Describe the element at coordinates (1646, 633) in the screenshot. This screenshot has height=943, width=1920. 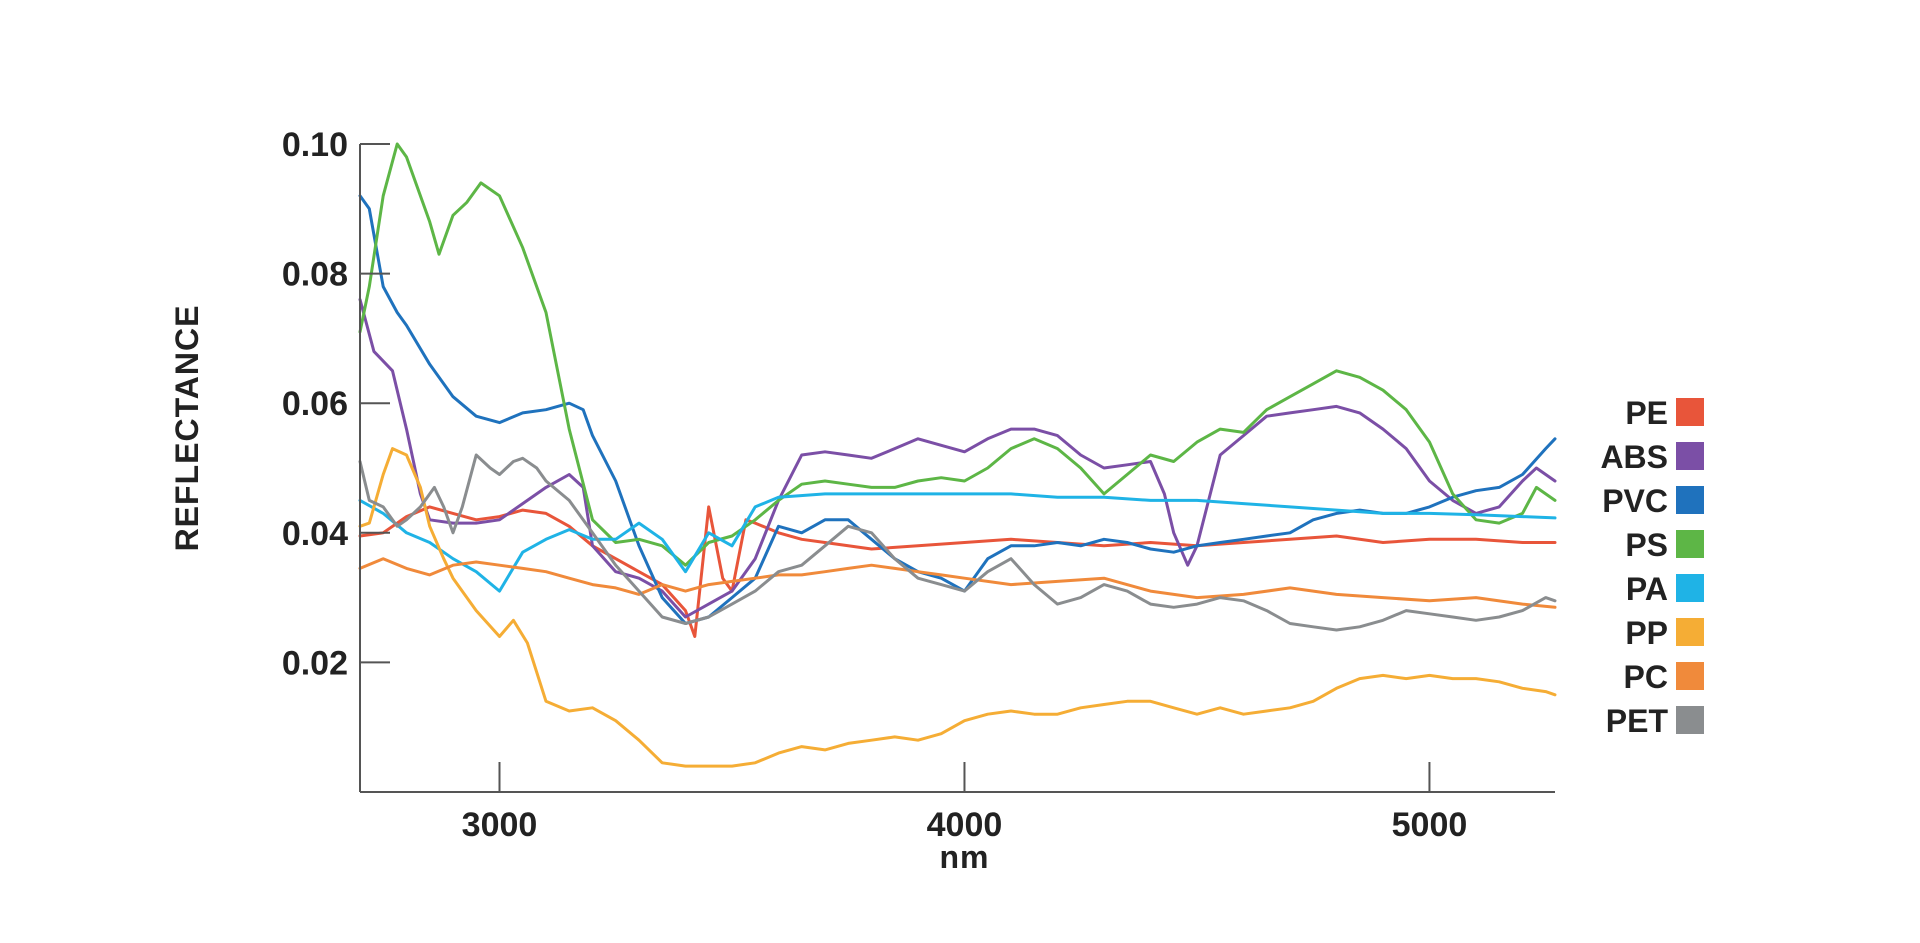
I see `legend-label-pp: PP` at that location.